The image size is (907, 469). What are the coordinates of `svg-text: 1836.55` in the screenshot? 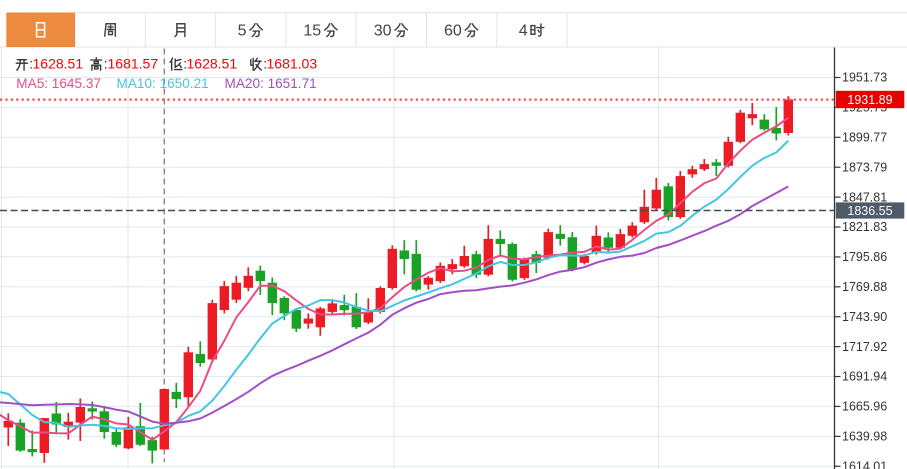 It's located at (869, 211).